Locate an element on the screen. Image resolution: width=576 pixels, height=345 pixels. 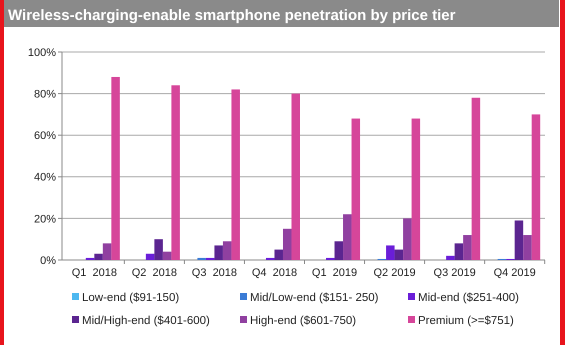
y-tick-label: 20% is located at coordinates (45, 219).